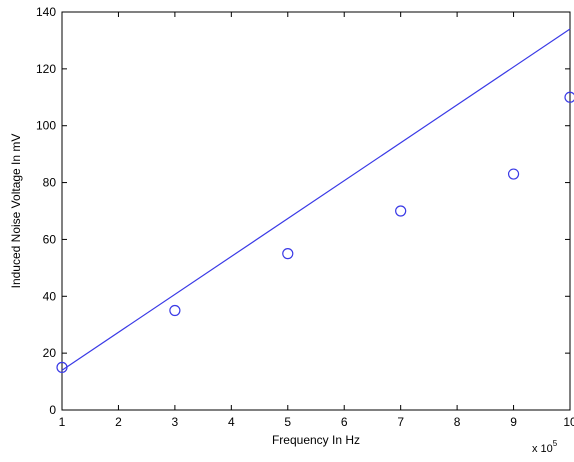  What do you see at coordinates (175, 422) in the screenshot?
I see `x-tick-label: 3` at bounding box center [175, 422].